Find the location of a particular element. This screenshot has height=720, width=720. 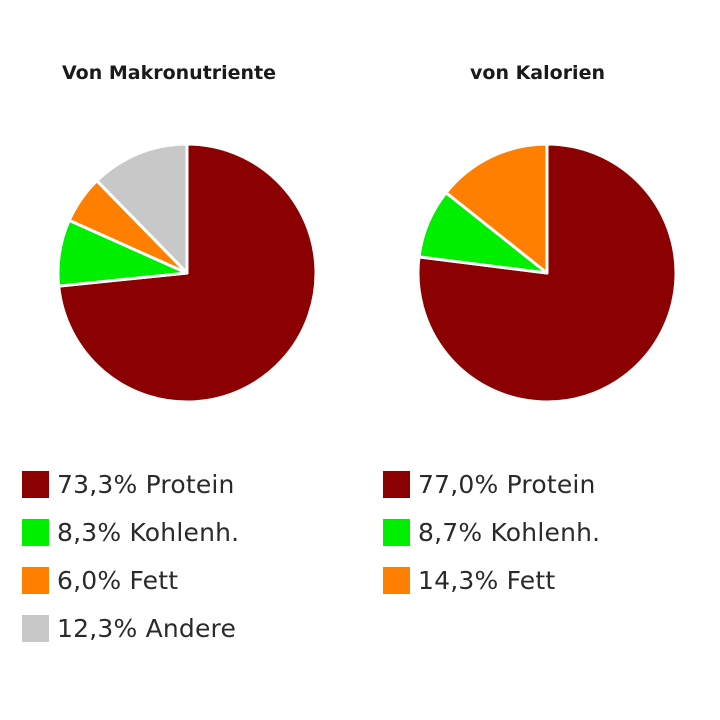

legend-label: 77,0% Protein is located at coordinates (507, 484).